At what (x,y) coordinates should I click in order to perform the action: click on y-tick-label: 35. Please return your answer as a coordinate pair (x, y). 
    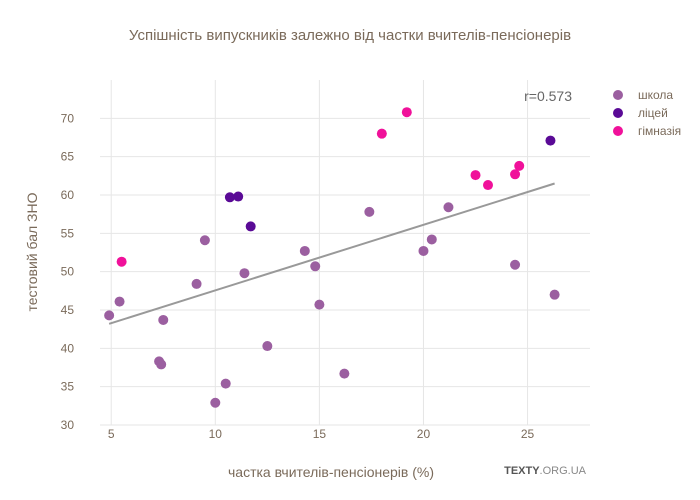
    Looking at the image, I should click on (68, 387).